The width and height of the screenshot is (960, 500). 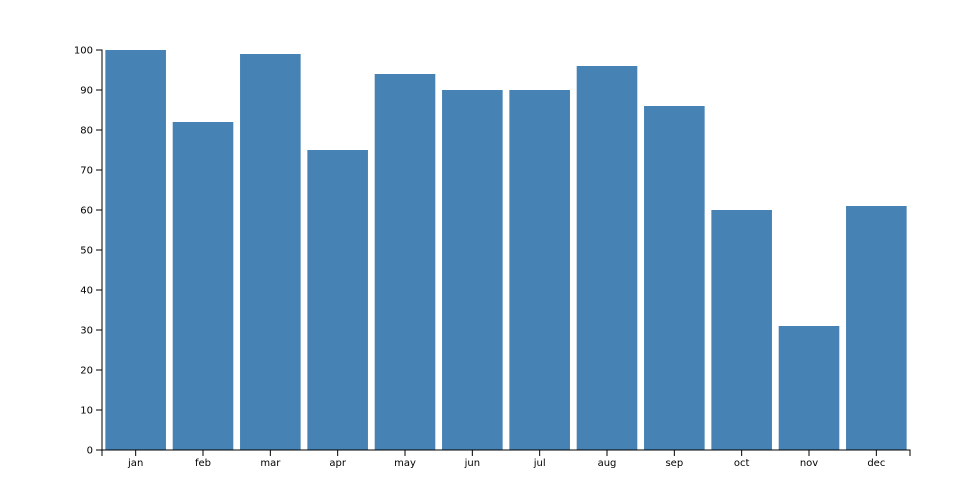 I want to click on y-axis, so click(x=99, y=250).